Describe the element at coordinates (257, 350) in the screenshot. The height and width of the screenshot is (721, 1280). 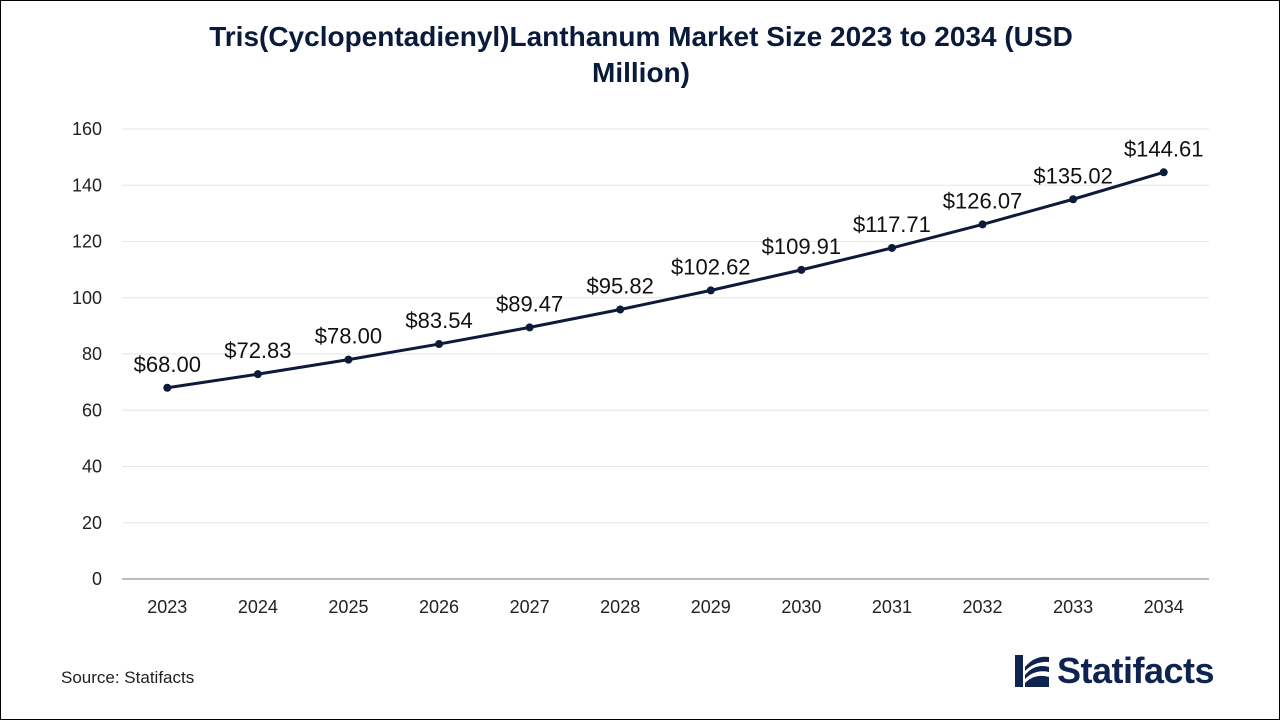
I see `data-label: $72.83` at that location.